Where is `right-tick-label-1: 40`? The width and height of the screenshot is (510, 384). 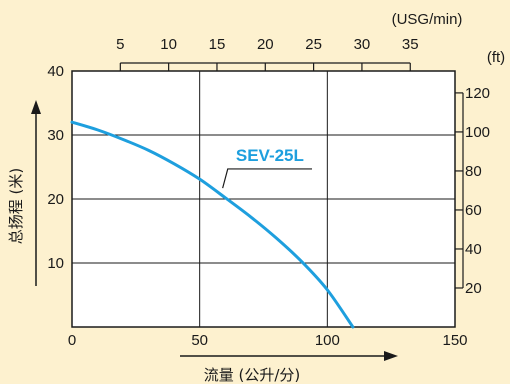
right-tick-label-1: 40 is located at coordinates (473, 249).